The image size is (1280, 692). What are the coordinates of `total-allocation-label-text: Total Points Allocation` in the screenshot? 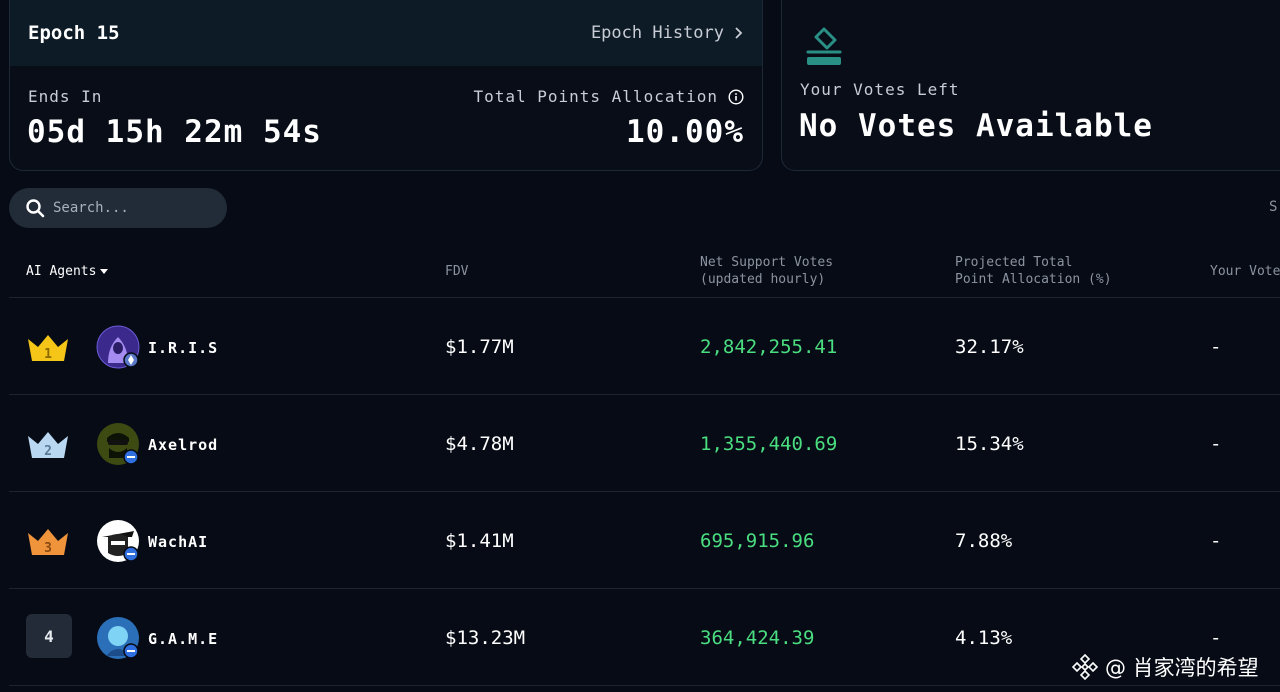 It's located at (595, 96).